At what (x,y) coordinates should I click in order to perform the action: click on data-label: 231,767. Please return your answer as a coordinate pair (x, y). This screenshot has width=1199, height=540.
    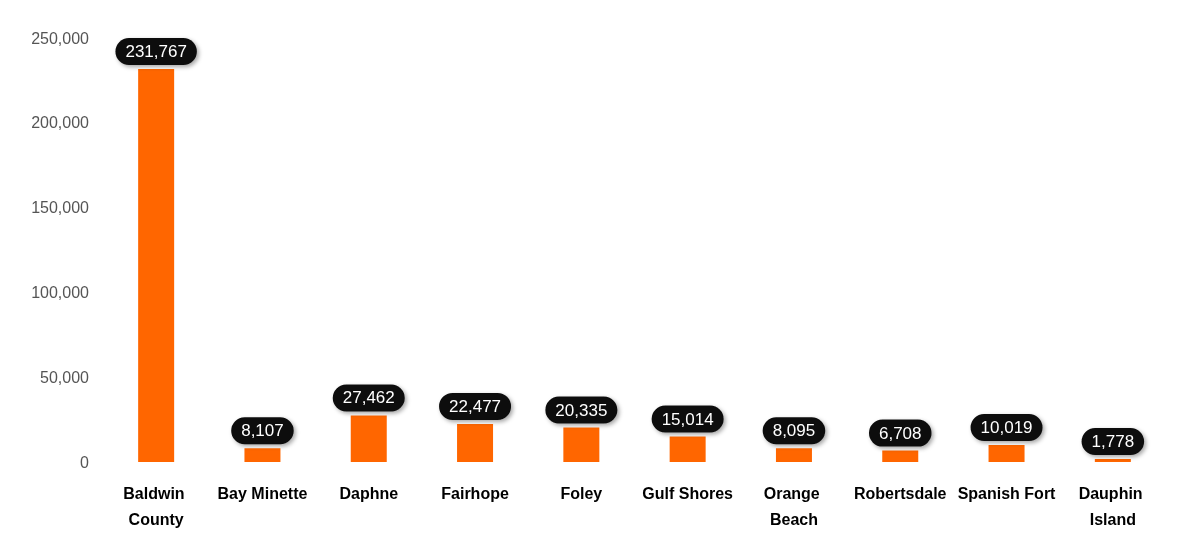
    Looking at the image, I should click on (156, 51).